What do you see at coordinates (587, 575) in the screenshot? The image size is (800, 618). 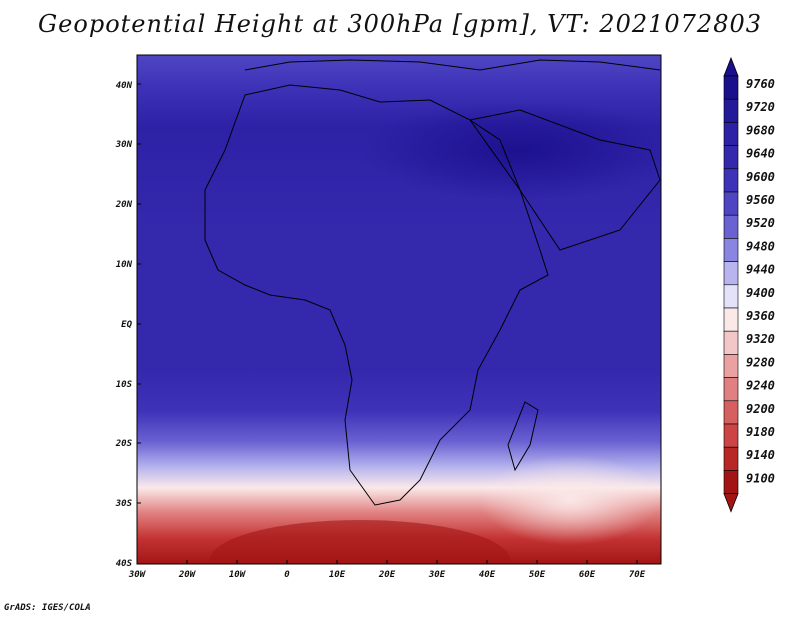 I see `lon-label-60e: 60E` at bounding box center [587, 575].